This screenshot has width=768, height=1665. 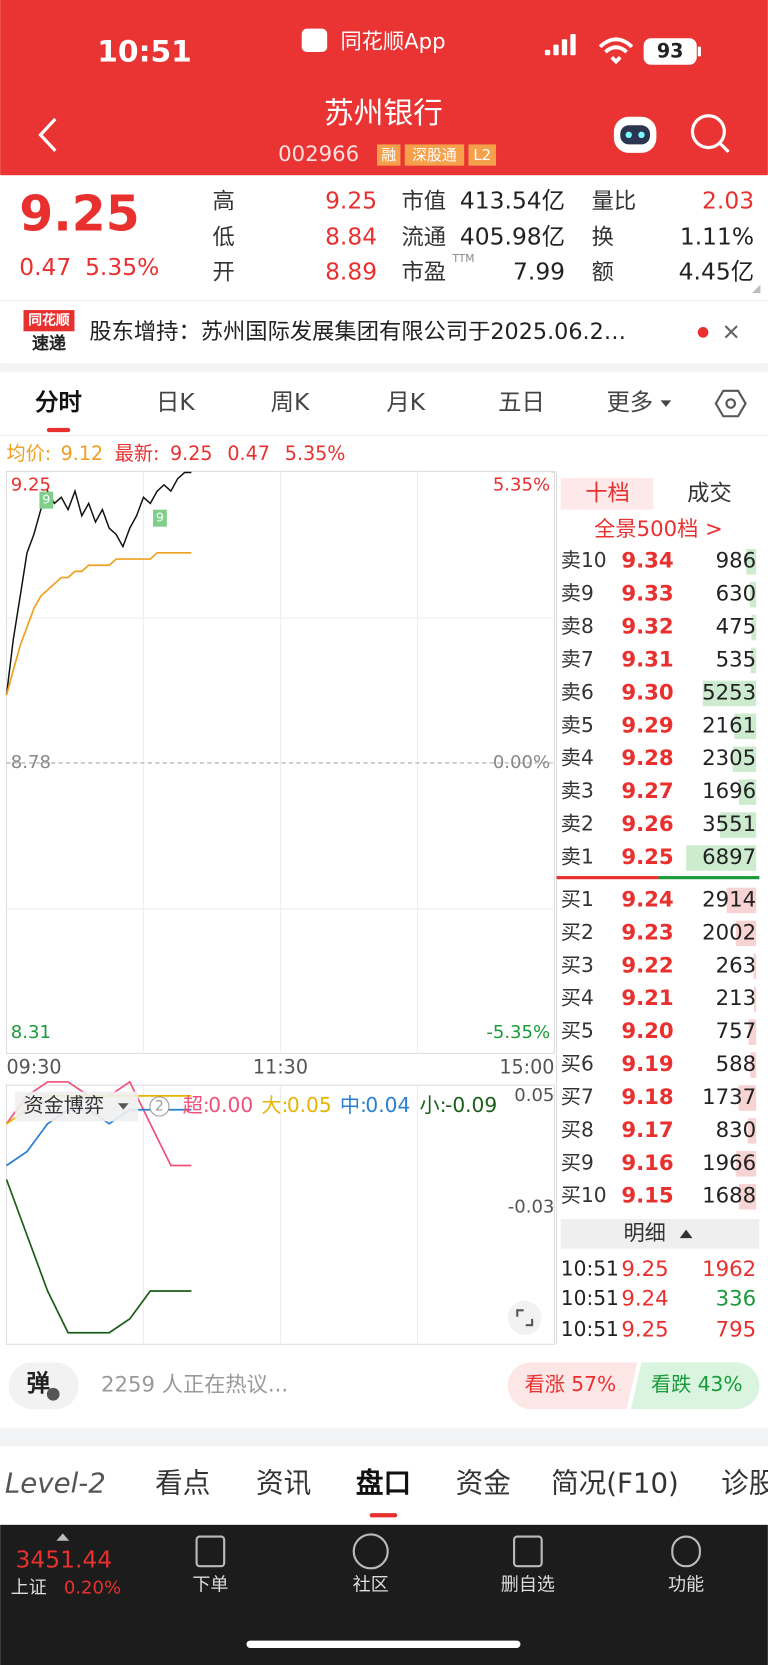 What do you see at coordinates (736, 659) in the screenshot?
I see `level-volume: 535` at bounding box center [736, 659].